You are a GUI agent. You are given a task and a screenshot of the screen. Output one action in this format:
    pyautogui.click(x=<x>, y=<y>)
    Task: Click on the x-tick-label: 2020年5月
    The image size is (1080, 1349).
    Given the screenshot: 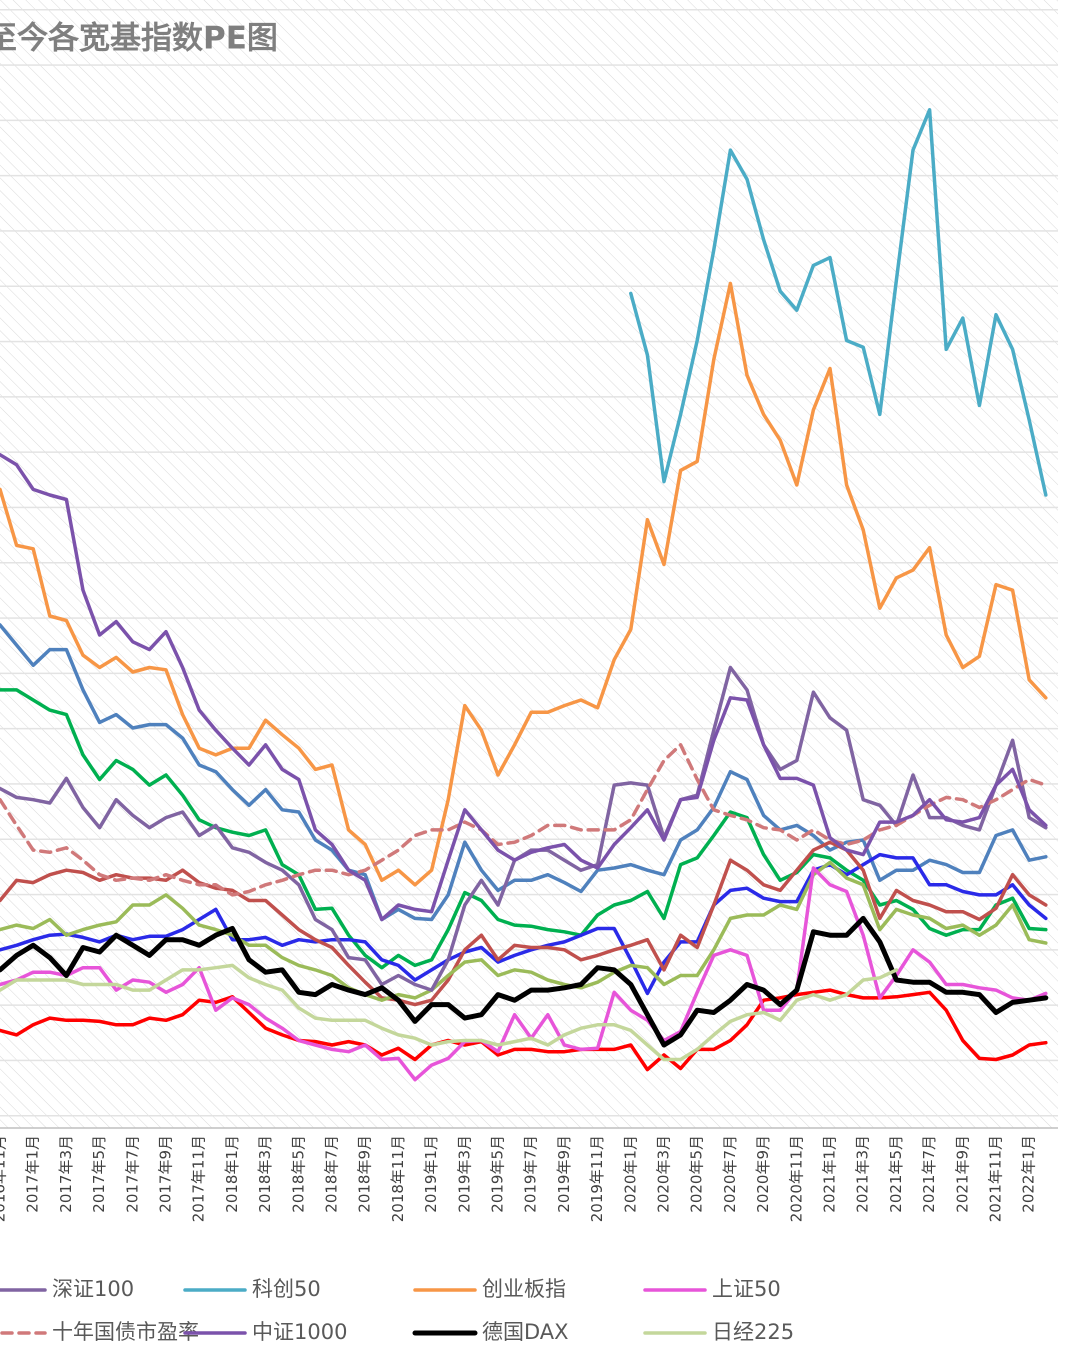 What is the action you would take?
    pyautogui.click(x=697, y=1174)
    